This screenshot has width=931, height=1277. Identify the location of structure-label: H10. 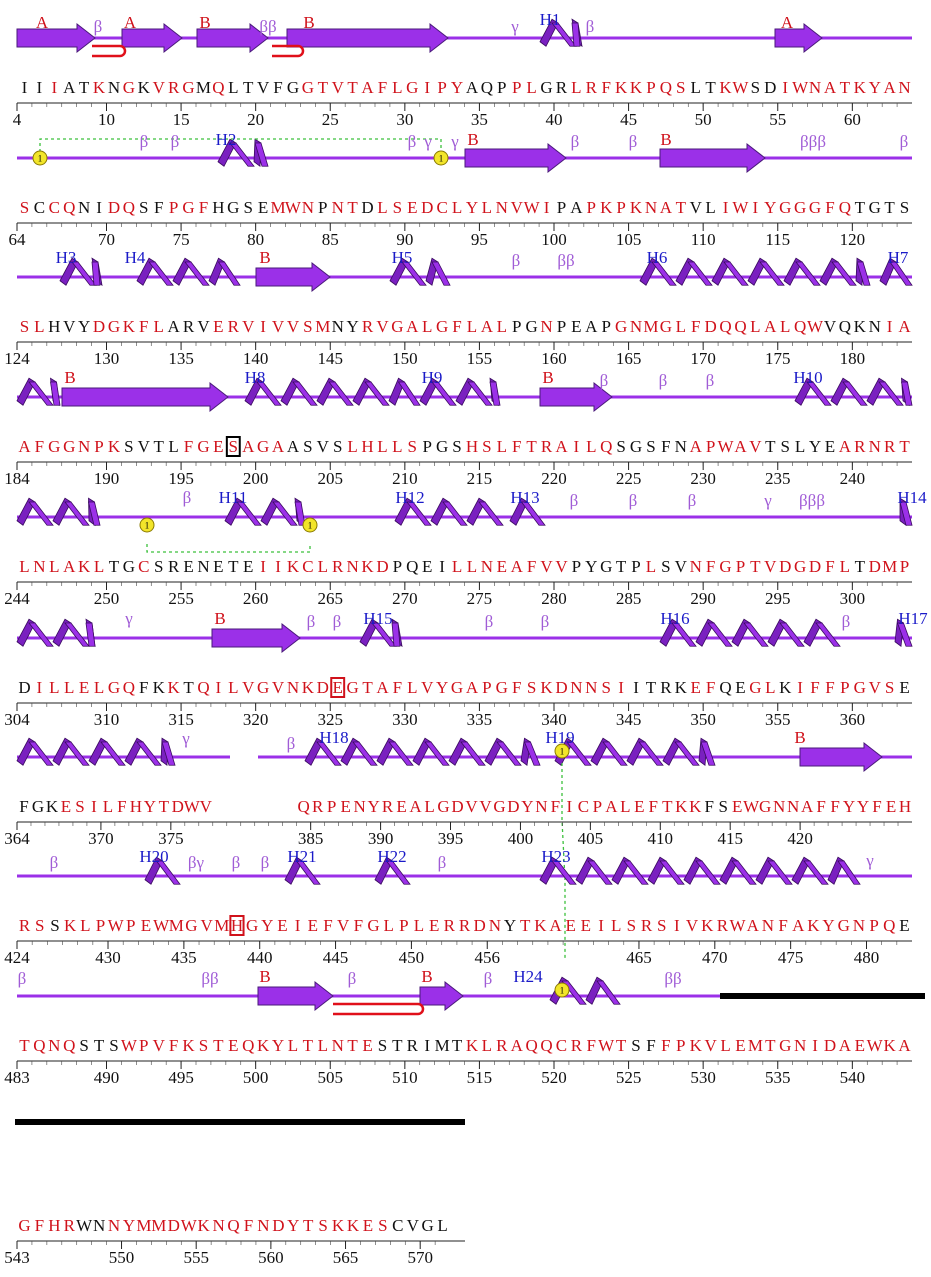
(807, 377).